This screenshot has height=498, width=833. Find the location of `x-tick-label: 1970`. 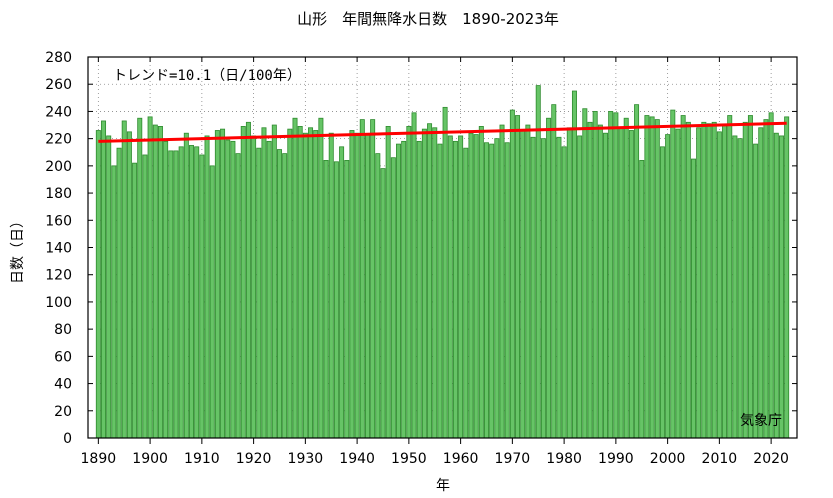

x-tick-label: 1970 is located at coordinates (513, 459).